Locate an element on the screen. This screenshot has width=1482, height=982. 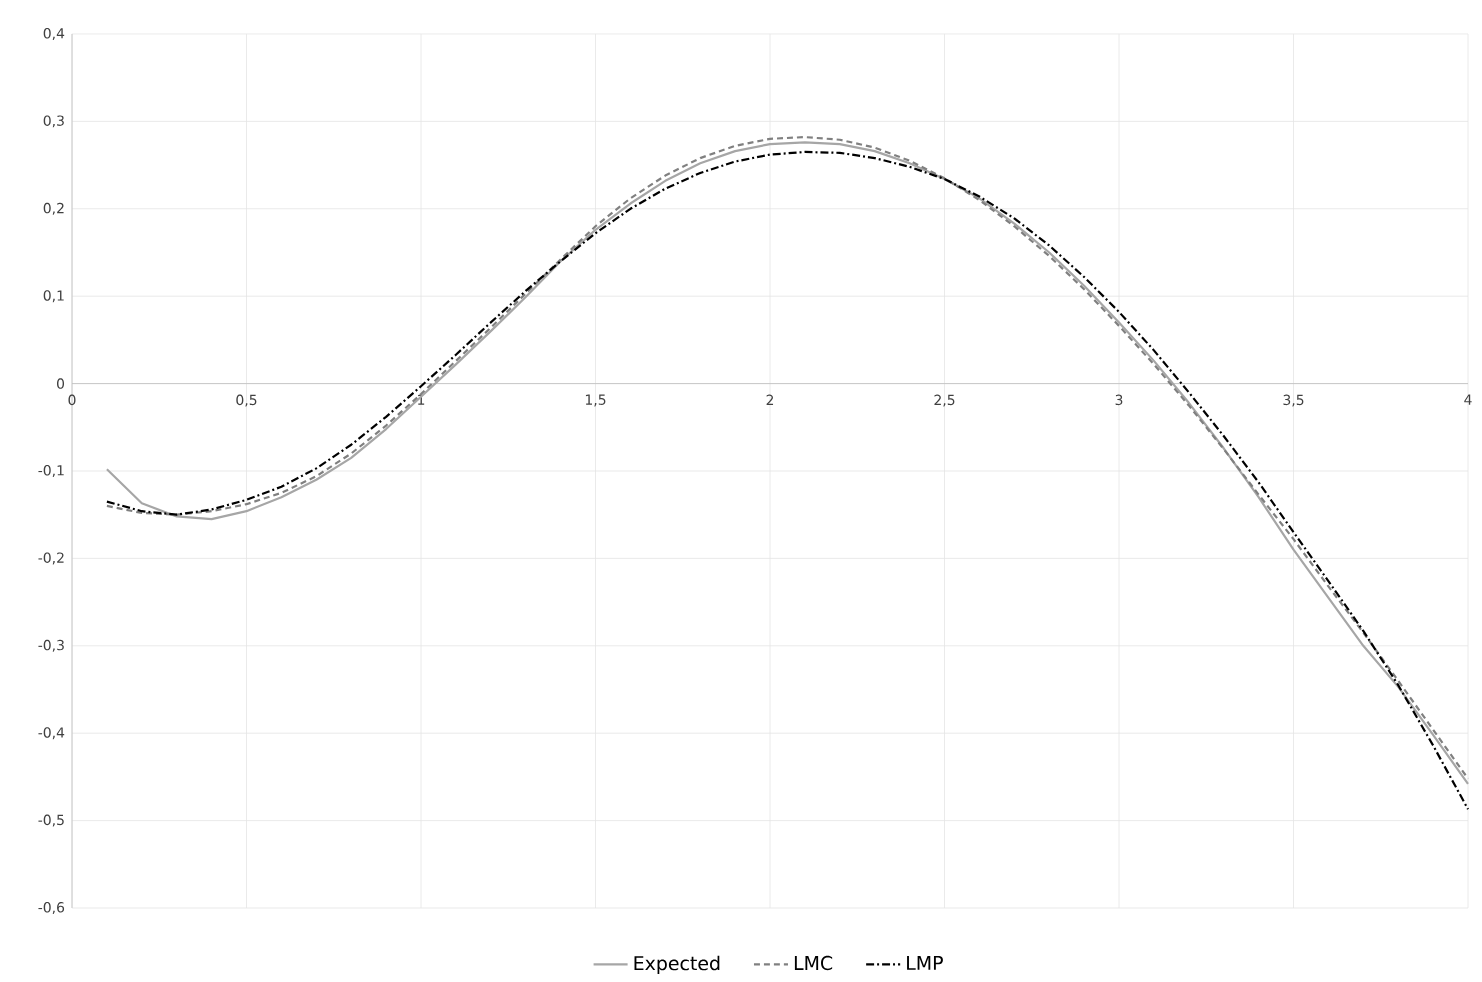
legend-label: LMC is located at coordinates (813, 963).